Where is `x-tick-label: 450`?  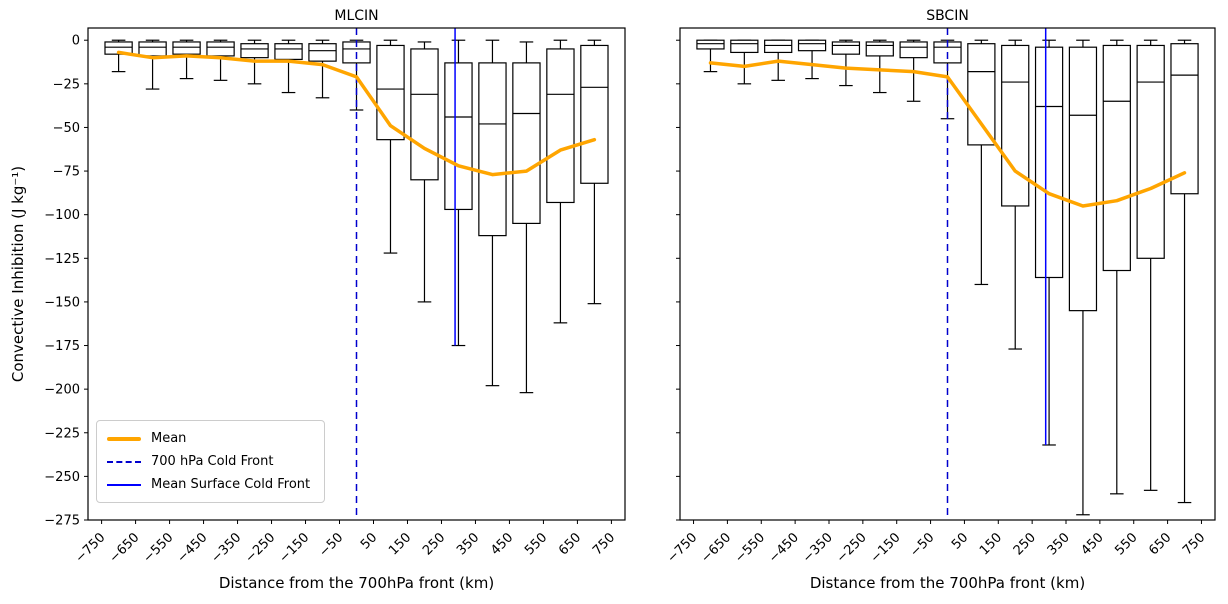 x-tick-label: 450 is located at coordinates (1093, 544).